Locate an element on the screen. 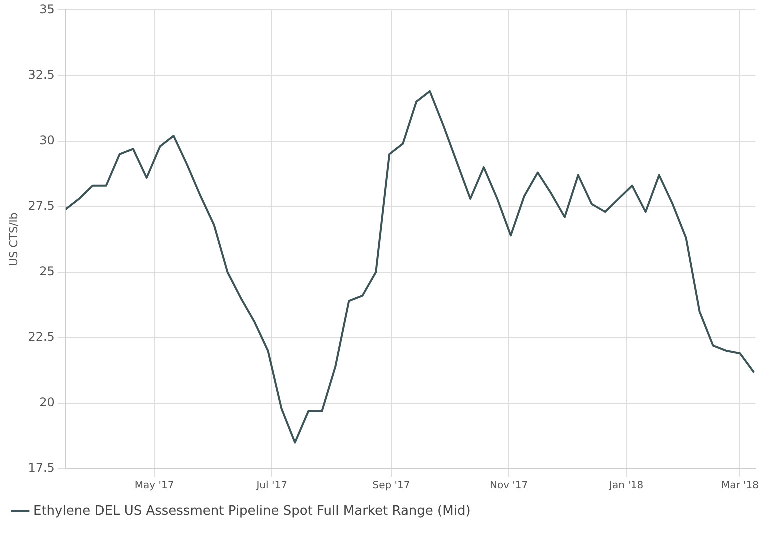  y-tick-label: 27.5 is located at coordinates (41, 205).